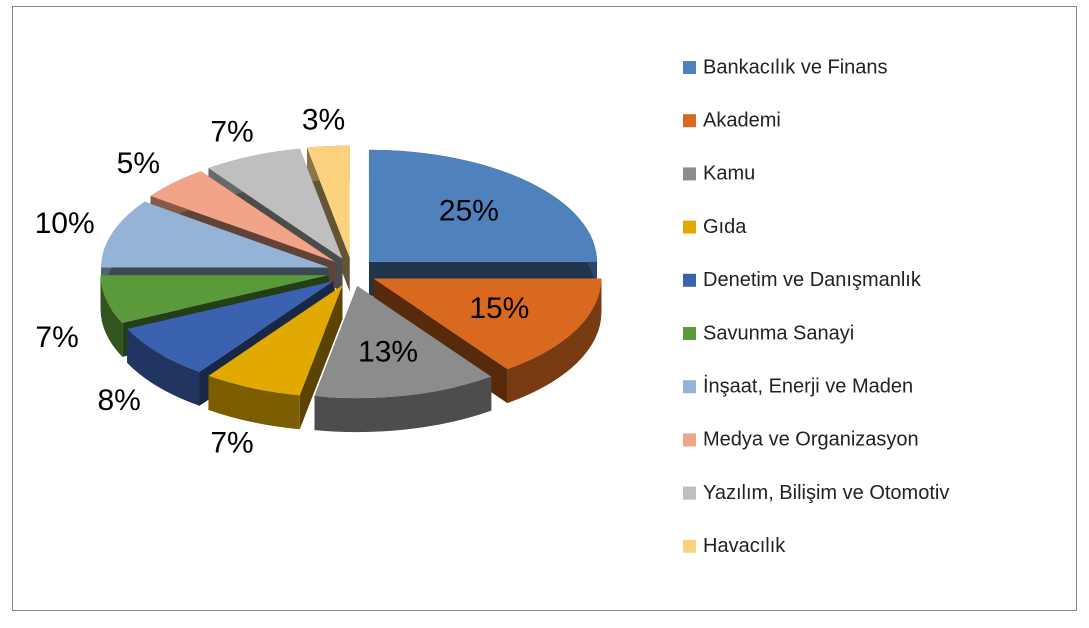 This screenshot has width=1089, height=628. What do you see at coordinates (808, 385) in the screenshot?
I see `legend-label: İnşaat, Enerji ve Maden` at bounding box center [808, 385].